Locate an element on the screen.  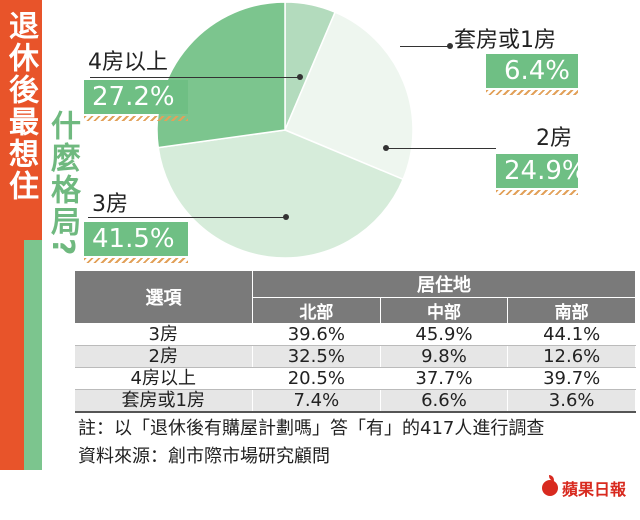
cell-value: 32.5% is located at coordinates (316, 356).